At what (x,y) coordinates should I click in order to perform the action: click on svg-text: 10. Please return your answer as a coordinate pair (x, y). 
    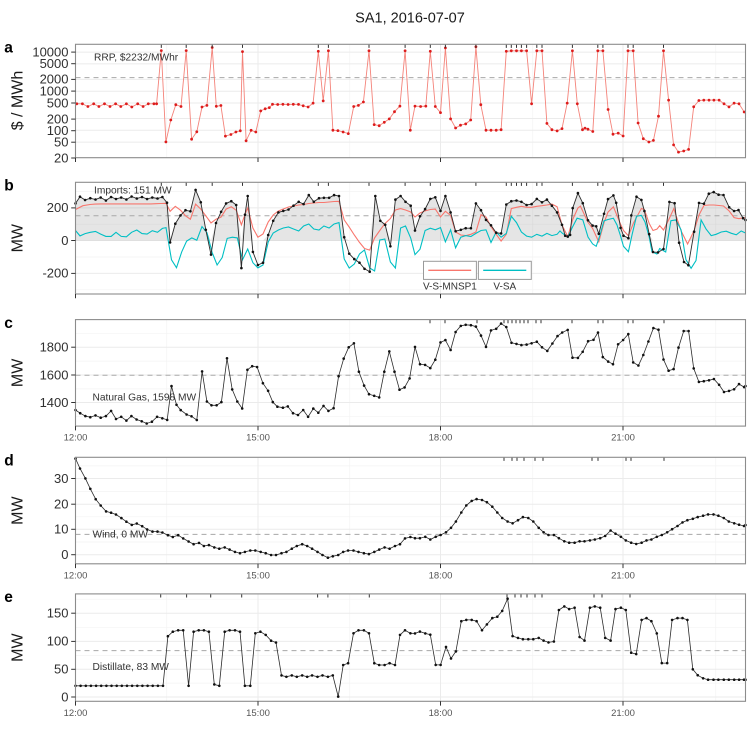
    Looking at the image, I should click on (61, 529).